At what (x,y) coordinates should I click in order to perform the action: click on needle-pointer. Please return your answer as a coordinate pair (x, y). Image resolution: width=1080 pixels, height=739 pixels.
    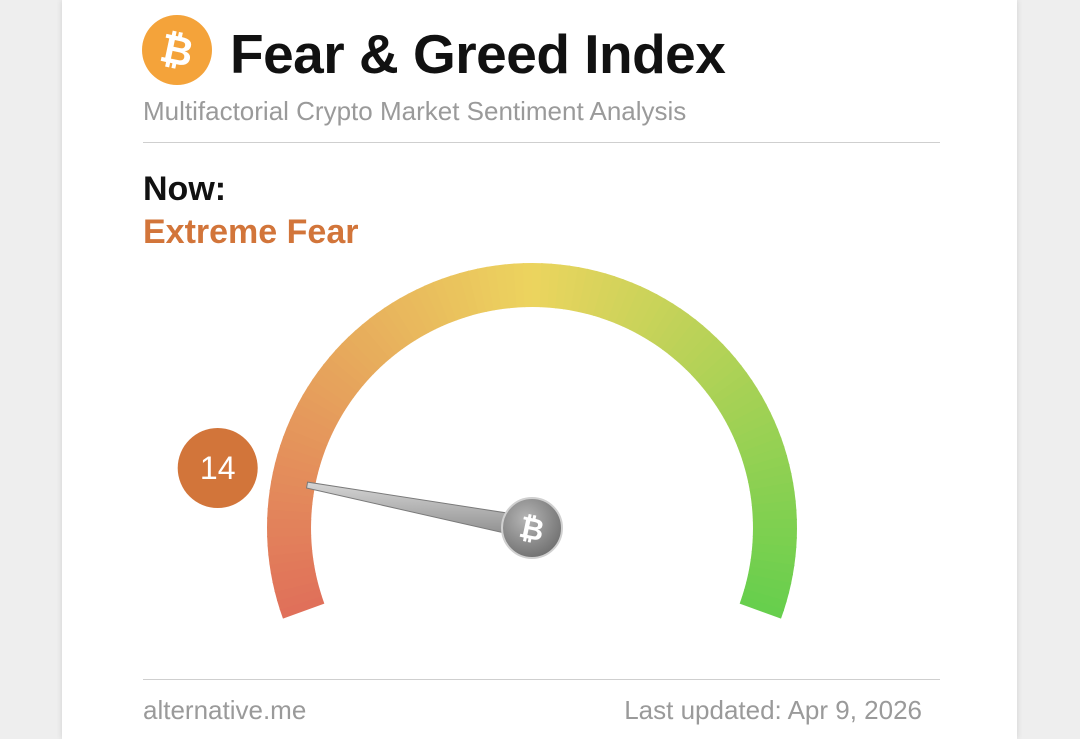
    Looking at the image, I should click on (420, 510).